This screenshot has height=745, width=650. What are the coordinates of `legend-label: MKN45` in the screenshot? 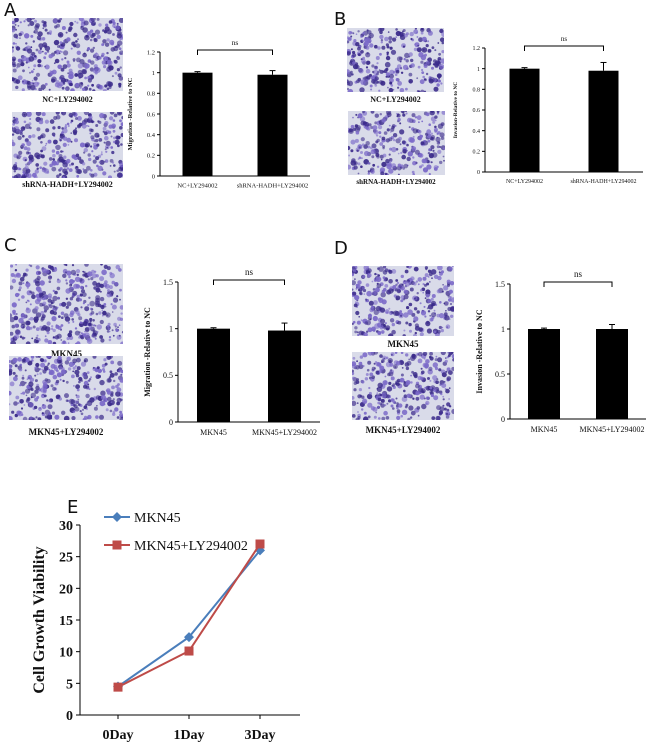 It's located at (157, 518).